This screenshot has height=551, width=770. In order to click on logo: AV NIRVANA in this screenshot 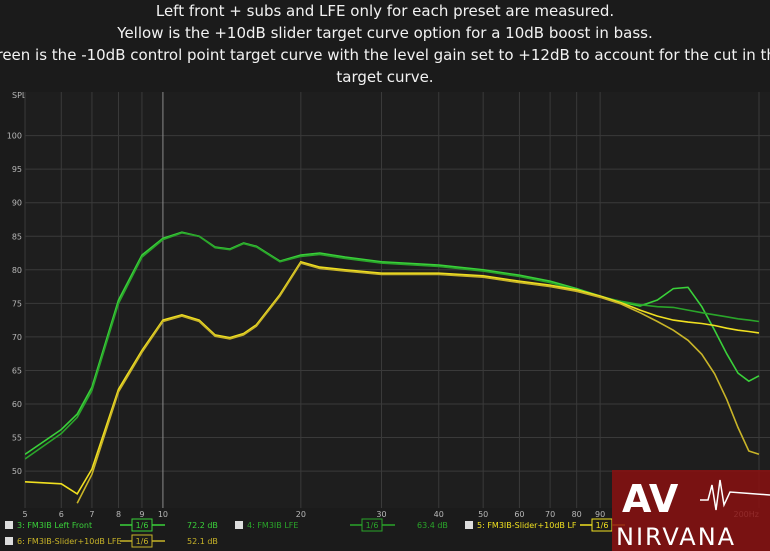, I will do `click(691, 510)`.